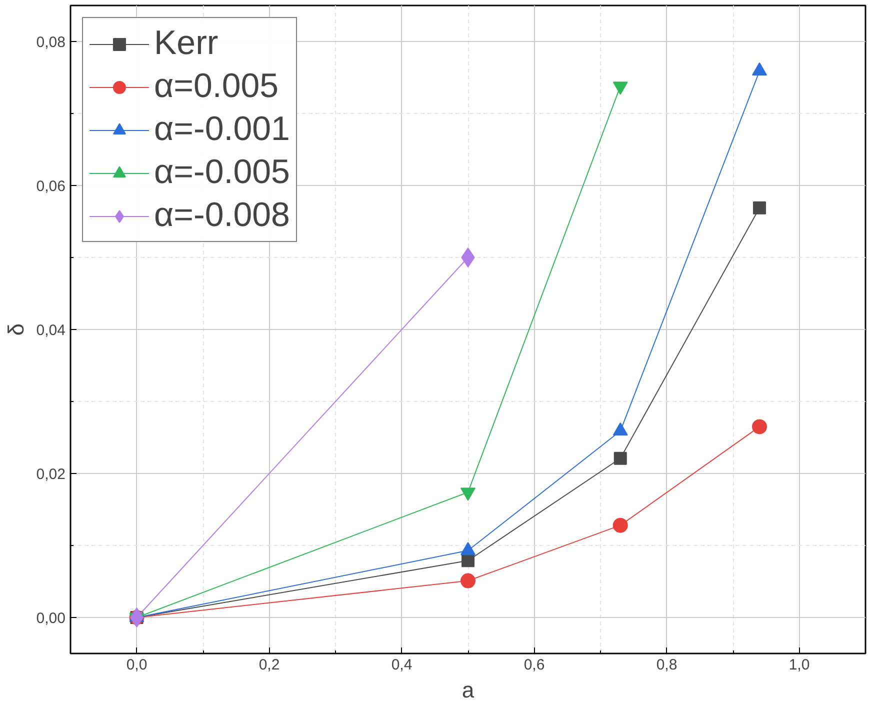 The height and width of the screenshot is (713, 876). I want to click on x-tick-label: 0,2, so click(269, 665).